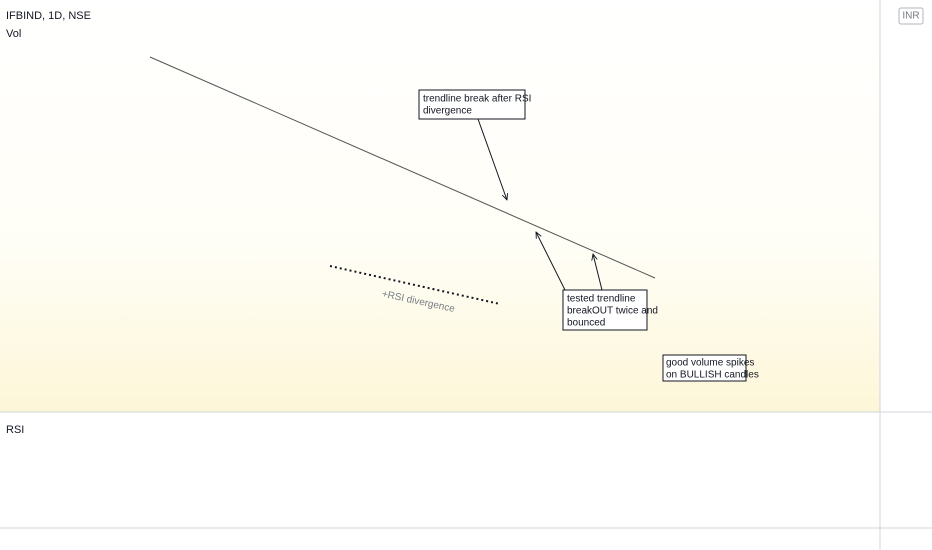 This screenshot has height=550, width=932. What do you see at coordinates (906, 275) in the screenshot?
I see `price-axis` at bounding box center [906, 275].